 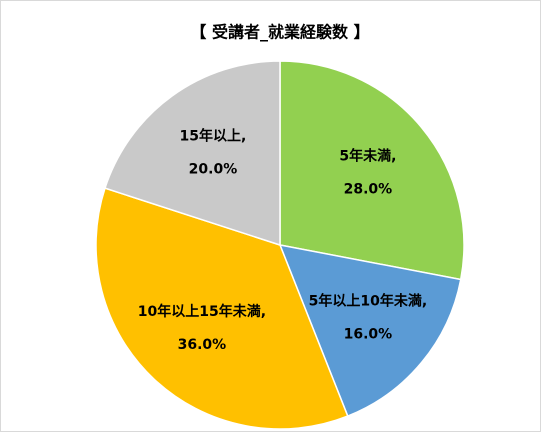 I want to click on value-label: 20.0%, so click(x=213, y=170).